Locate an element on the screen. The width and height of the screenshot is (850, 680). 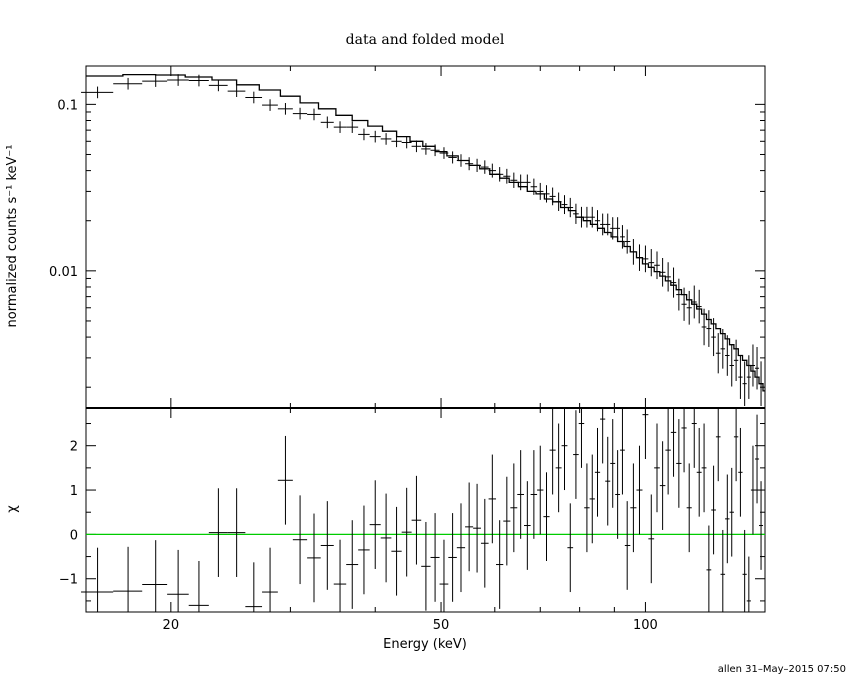
y-tick-label-bottom: 0 is located at coordinates (74, 535).